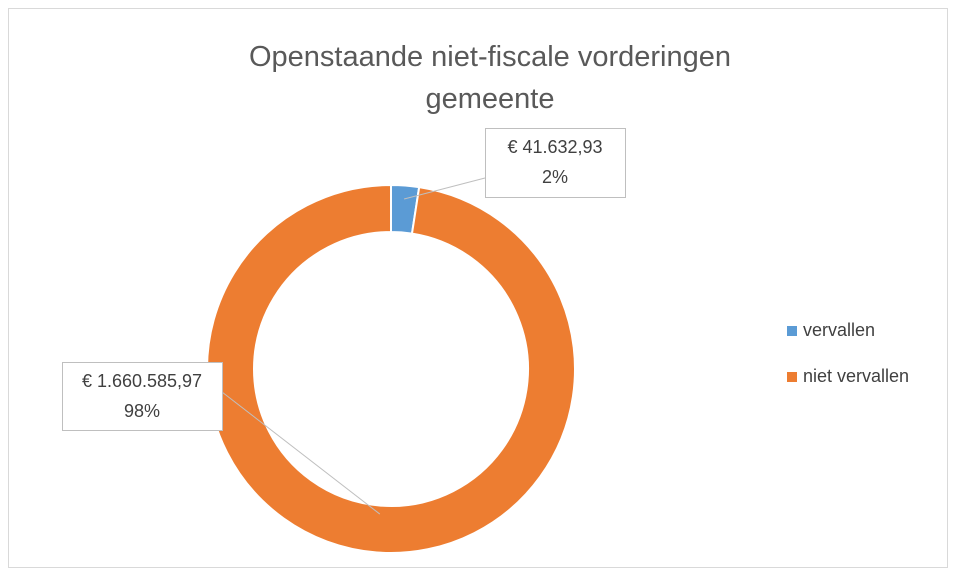 The height and width of the screenshot is (576, 956). I want to click on data-label-percent: 98%, so click(142, 411).